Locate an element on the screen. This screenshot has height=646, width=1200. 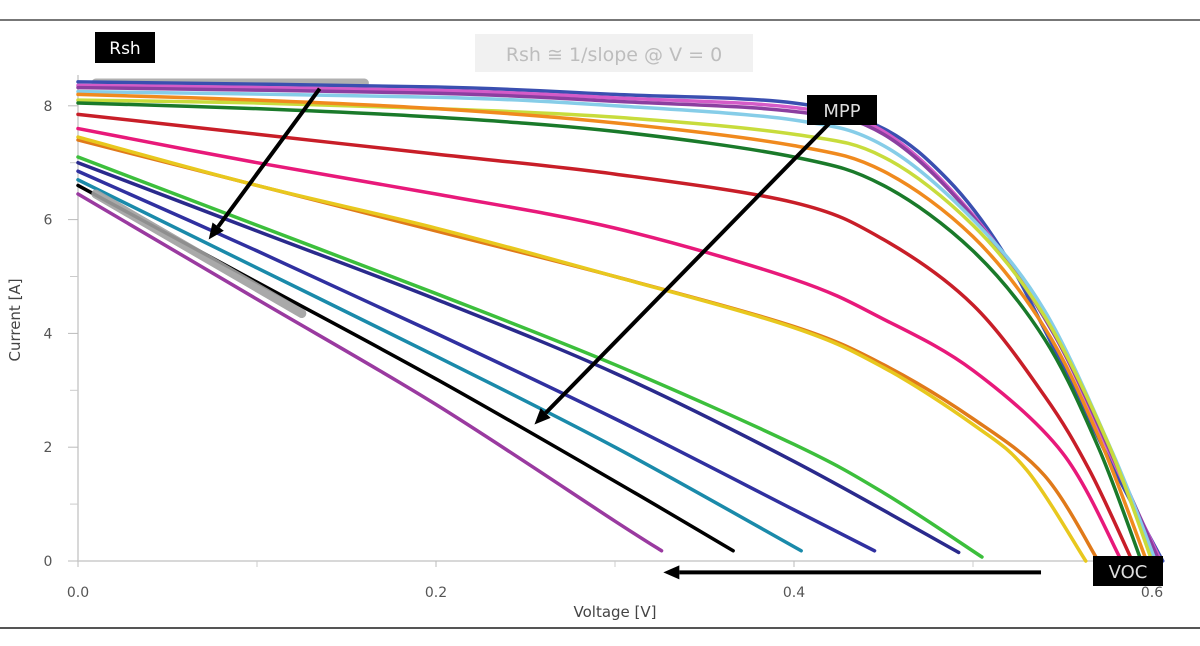
x-tick-label: 0.0 is located at coordinates (78, 593).